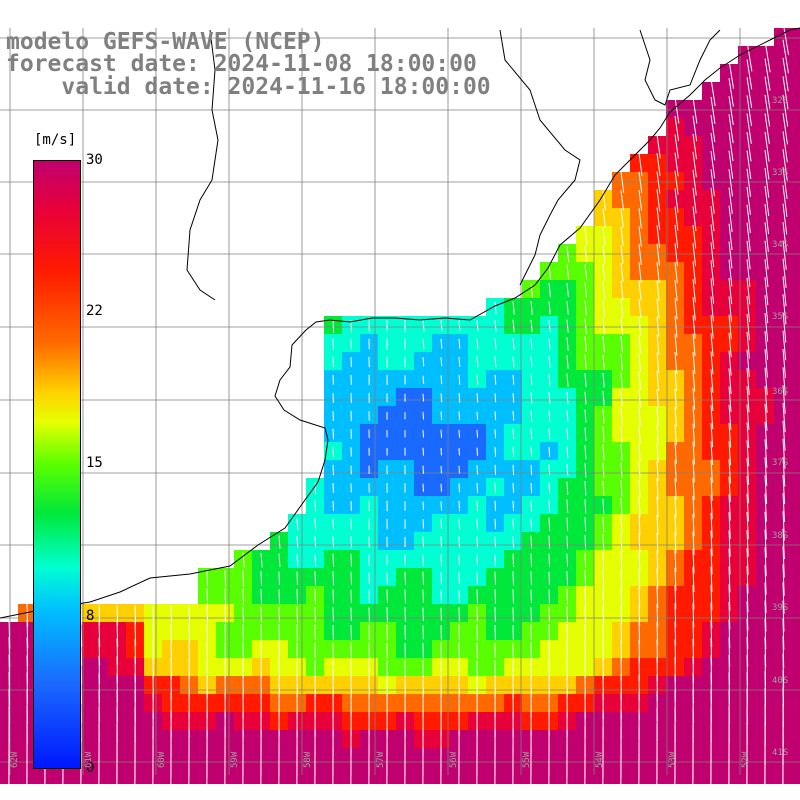 The width and height of the screenshot is (800, 800). Describe the element at coordinates (780, 245) in the screenshot. I see `lat-label: 34S` at that location.